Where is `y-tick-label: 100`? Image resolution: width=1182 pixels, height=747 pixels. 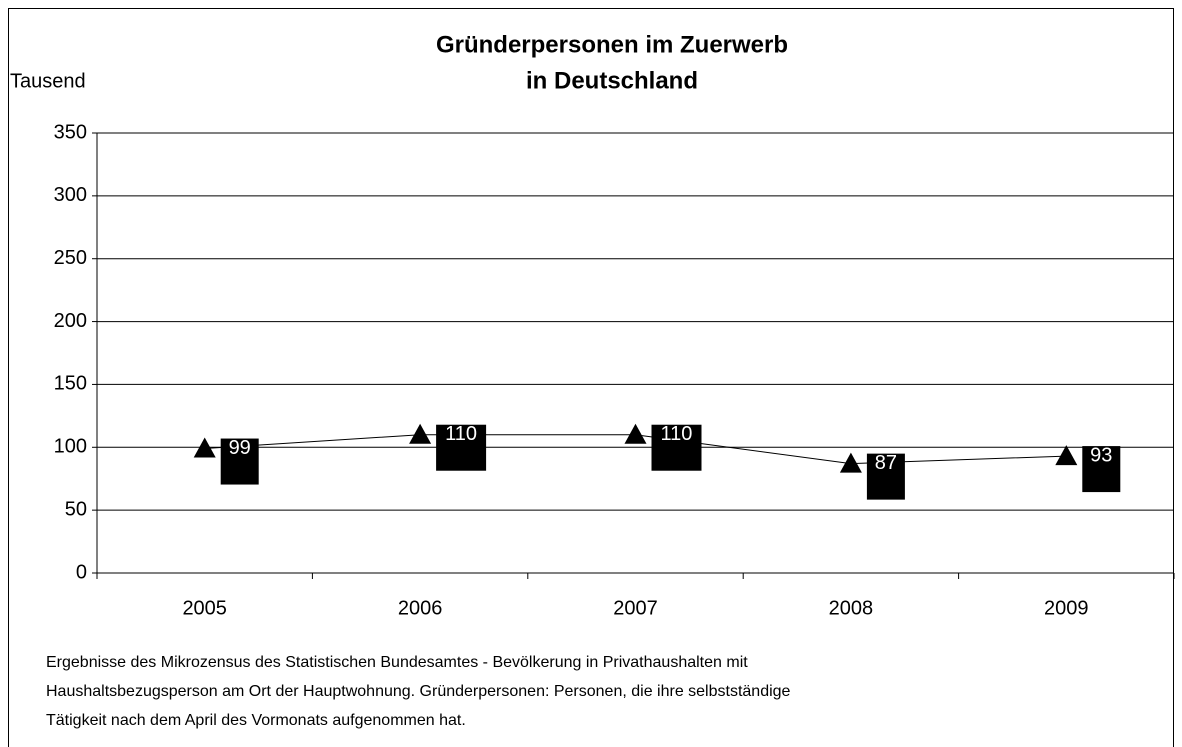
y-tick-label: 100 is located at coordinates (70, 447).